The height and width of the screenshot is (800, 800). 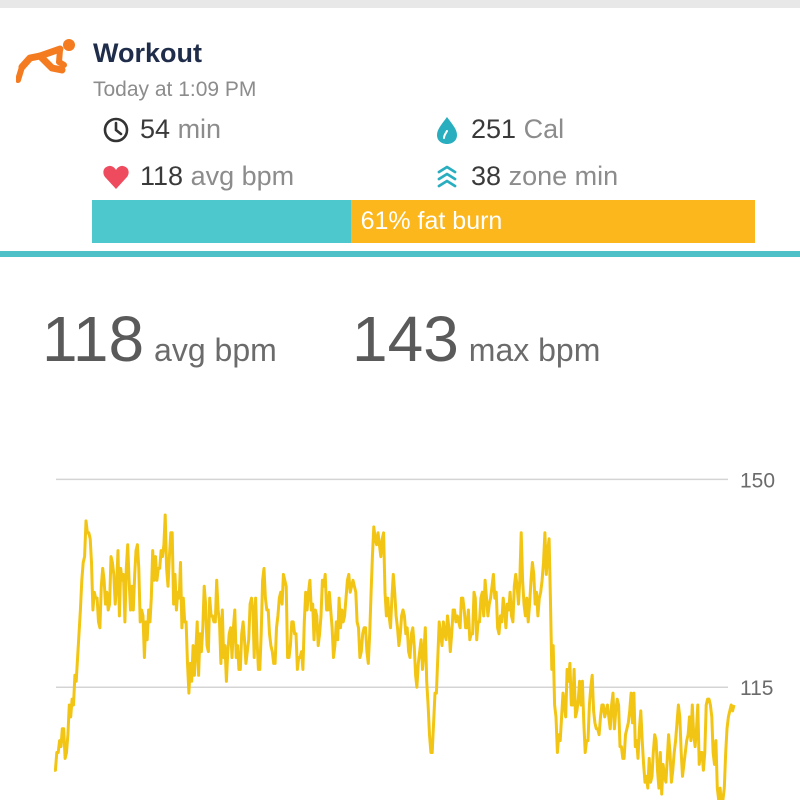 I want to click on y-tick-label-150: 150, so click(x=757, y=480).